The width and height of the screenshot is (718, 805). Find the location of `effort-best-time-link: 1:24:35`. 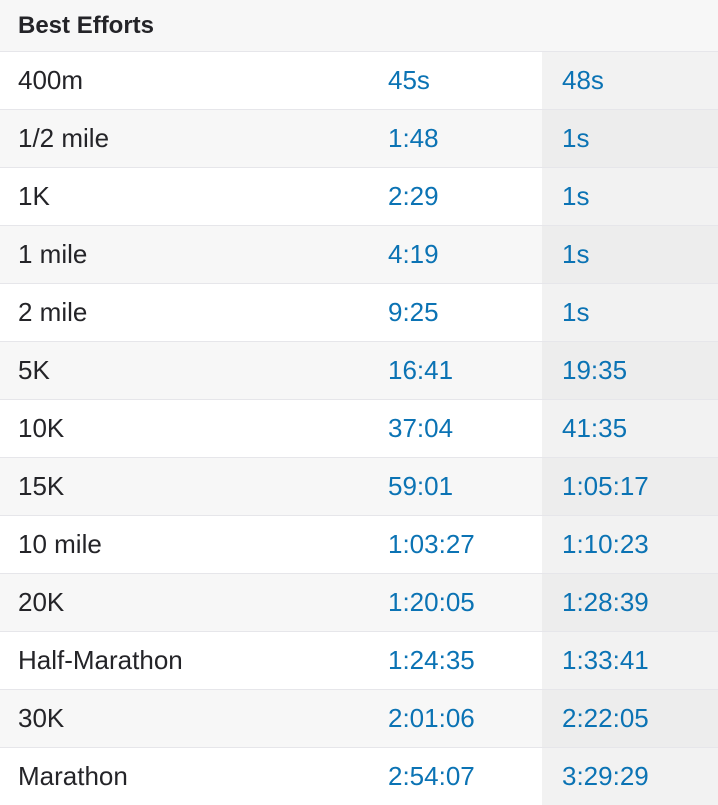

effort-best-time-link: 1:24:35 is located at coordinates (456, 661).